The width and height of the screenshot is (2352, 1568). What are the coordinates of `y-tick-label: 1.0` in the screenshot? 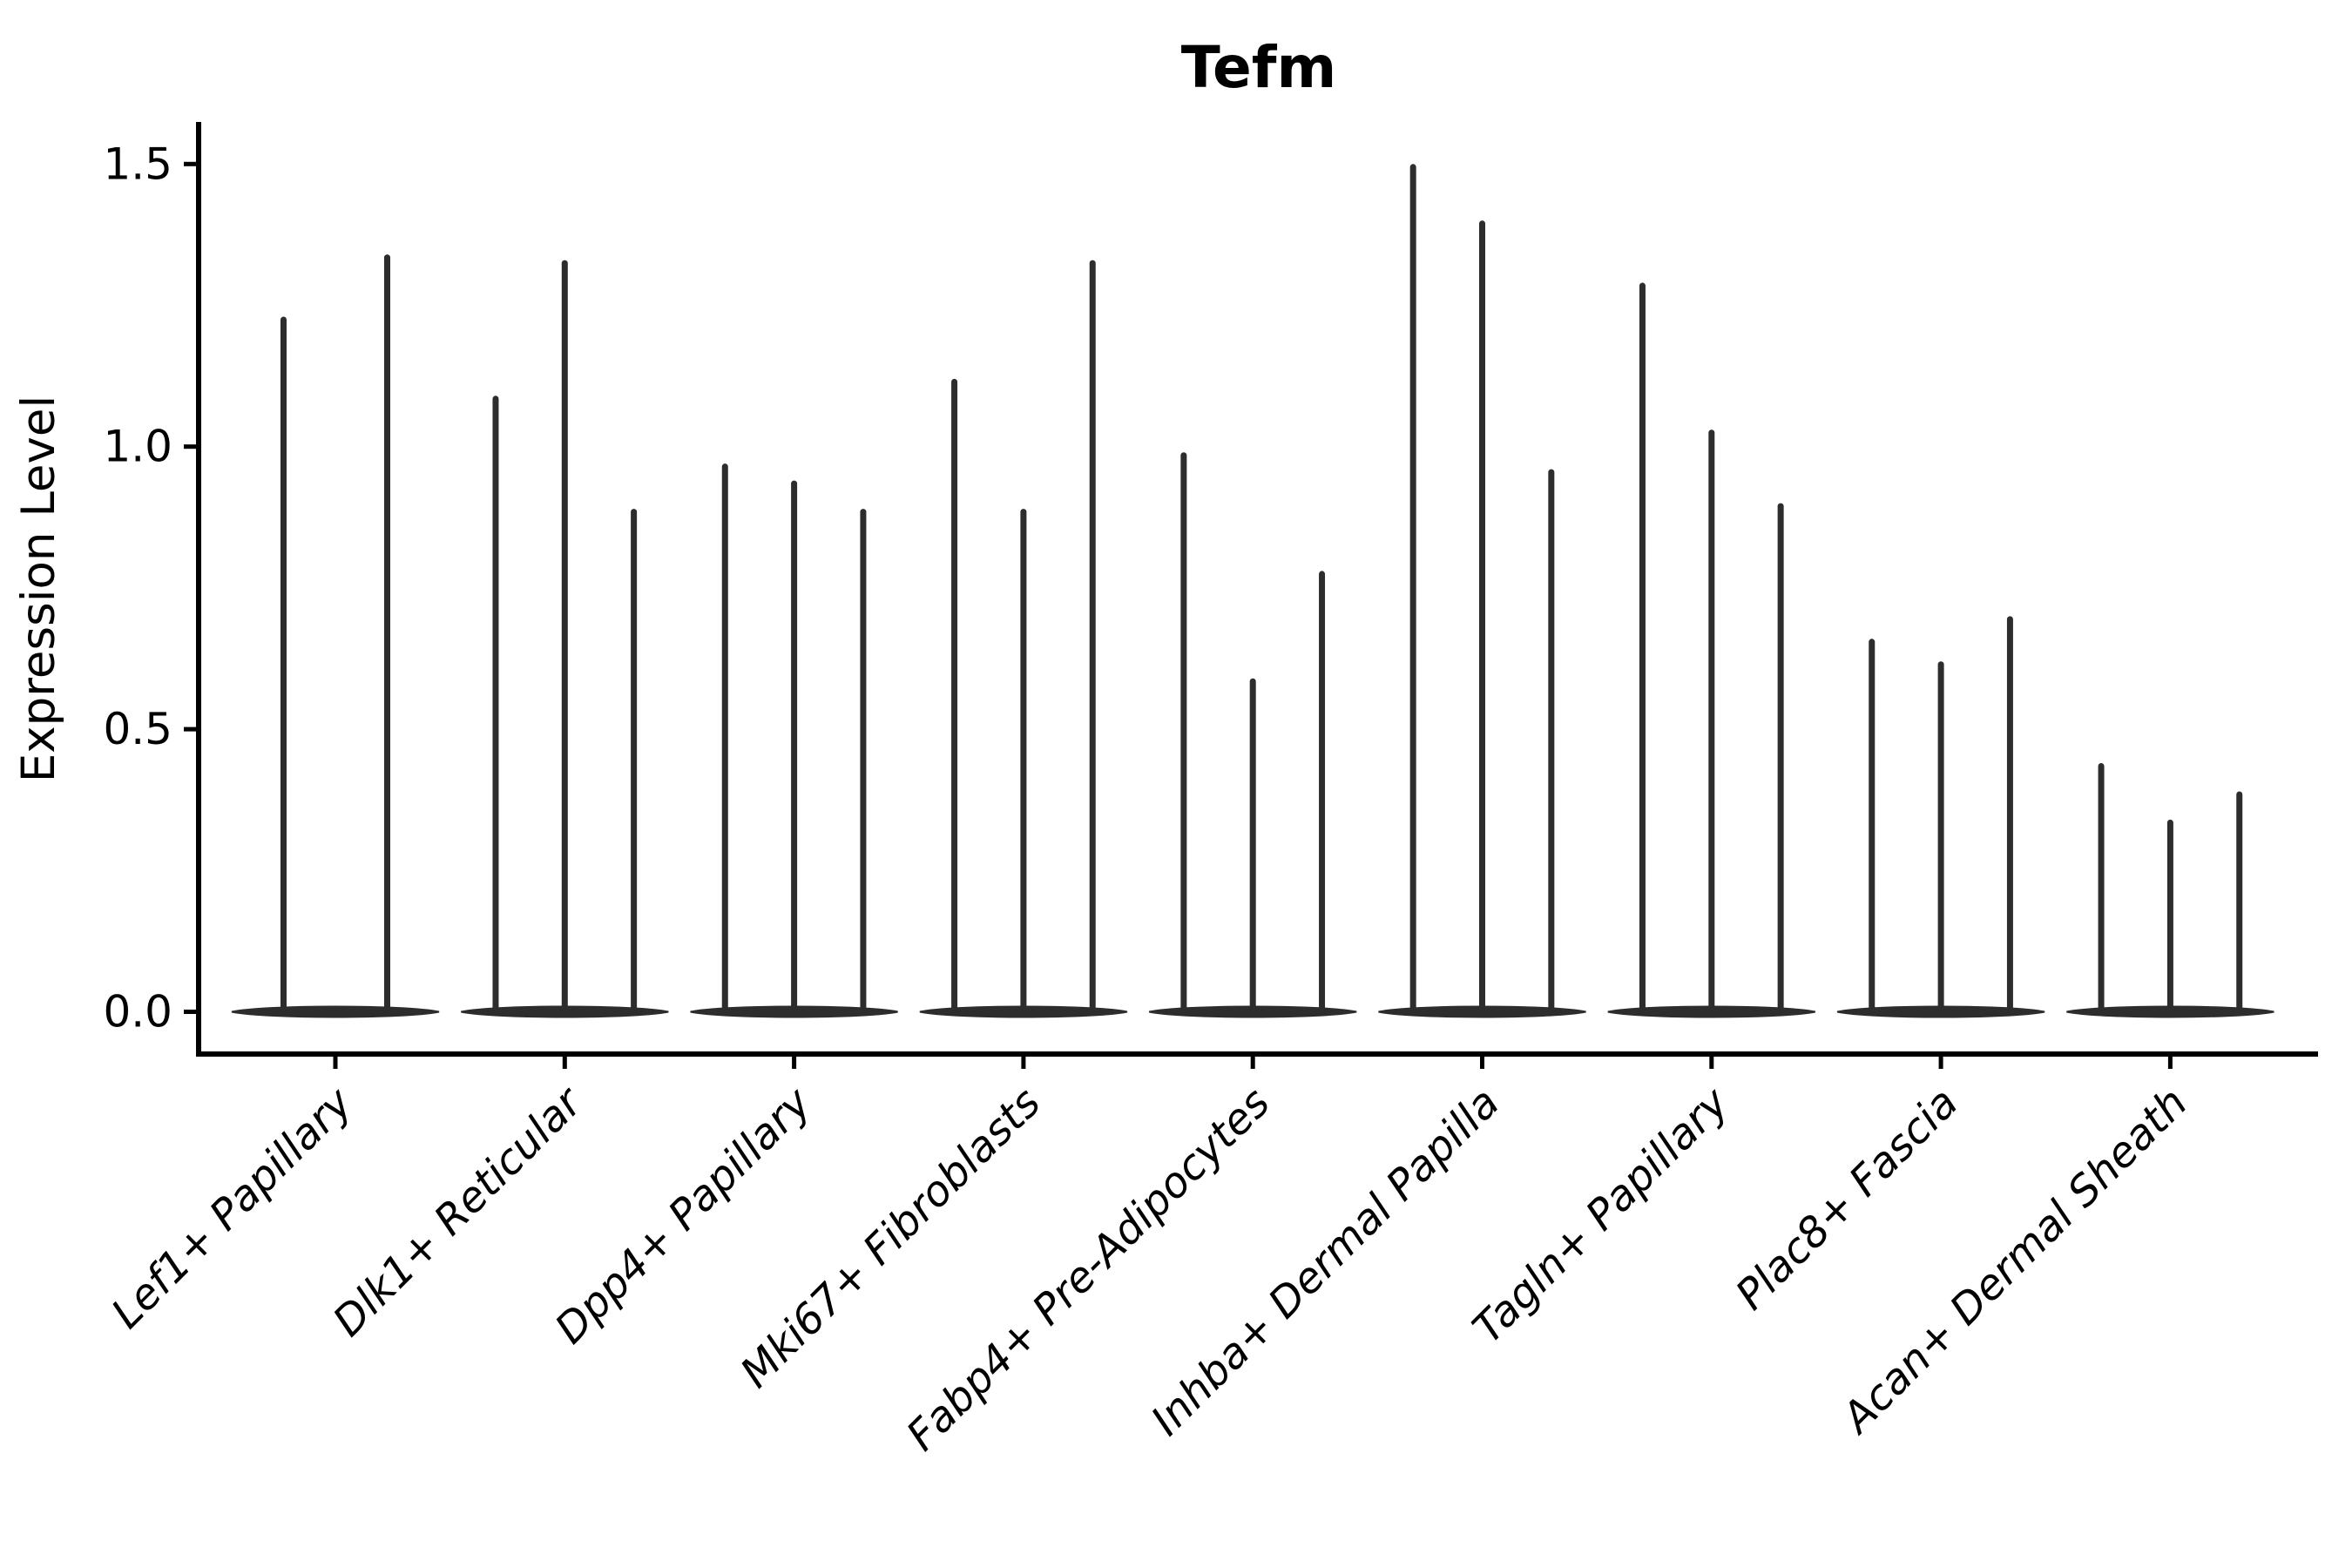 It's located at (137, 447).